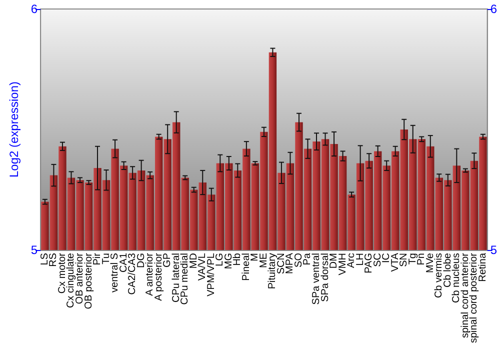 Image resolution: width=500 pixels, height=350 pixels. I want to click on y2-tick-label: 5, so click(494, 250).